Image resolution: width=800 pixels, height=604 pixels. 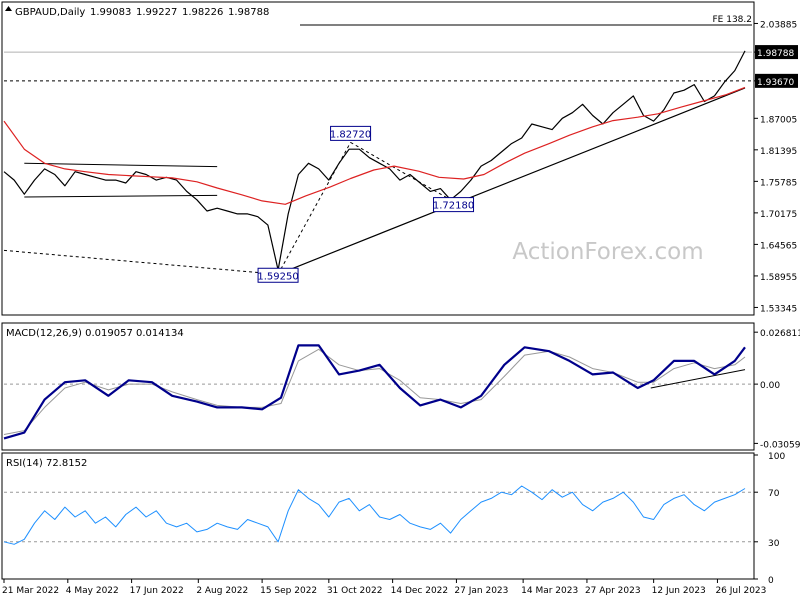 I want to click on y-tick-label: 0.026811, so click(x=780, y=334).